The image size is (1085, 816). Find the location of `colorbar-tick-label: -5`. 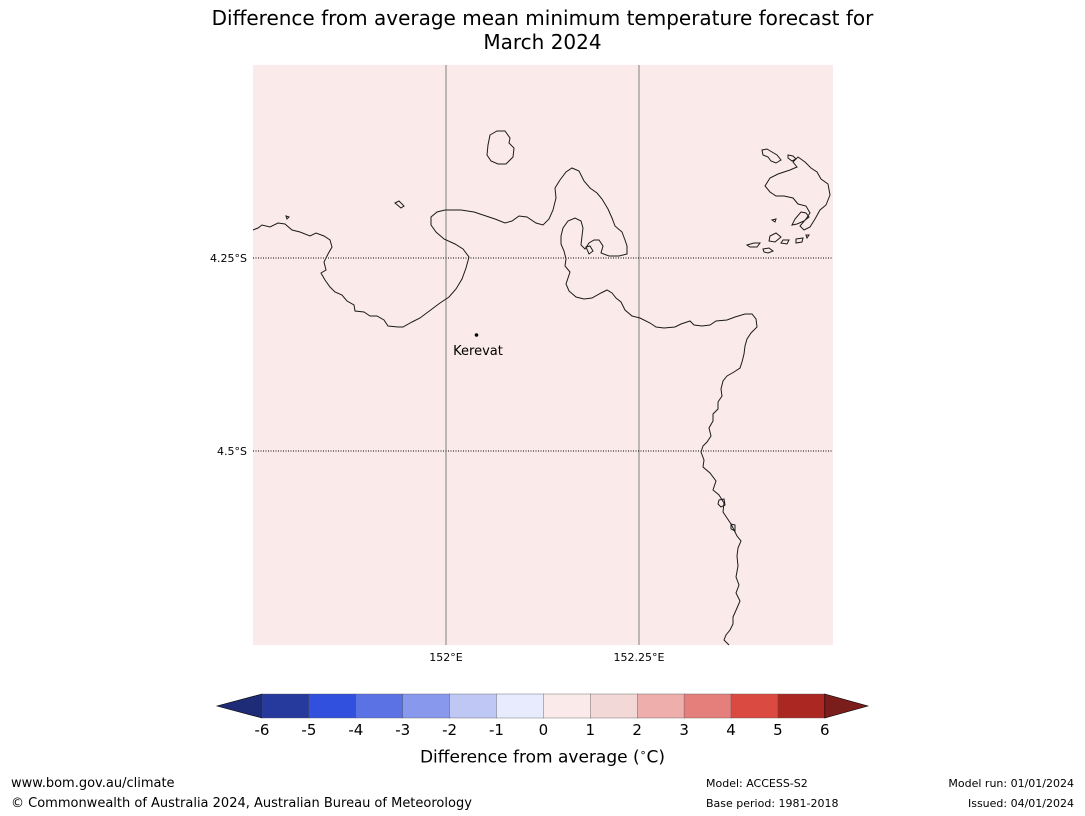

colorbar-tick-label: -5 is located at coordinates (308, 730).